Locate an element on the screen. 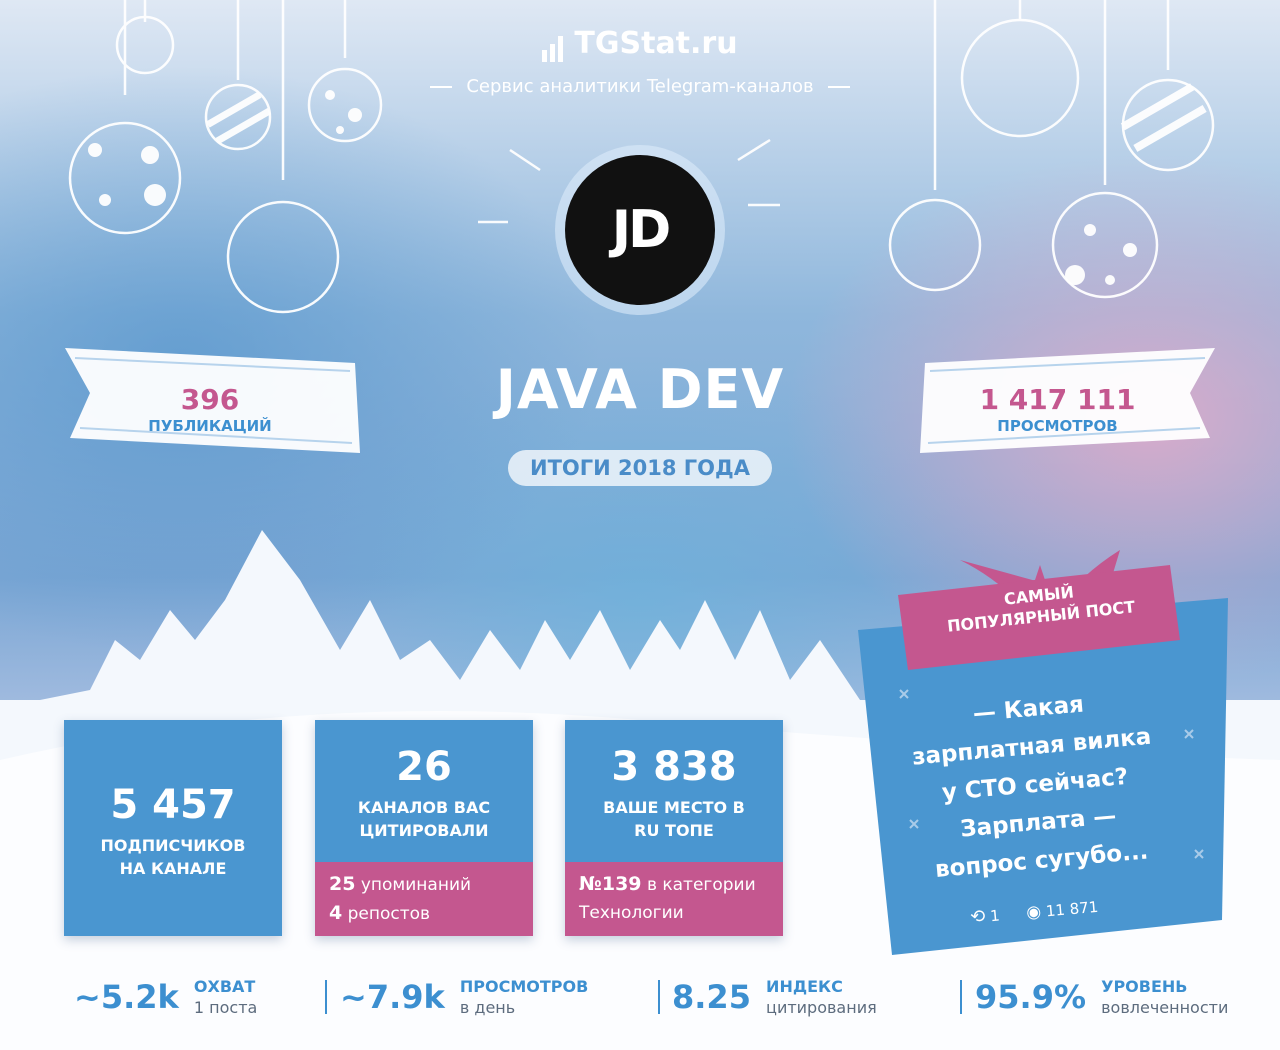 The width and height of the screenshot is (1280, 1050). rank-label-1: ВАШЕ МЕСТО В is located at coordinates (674, 807).